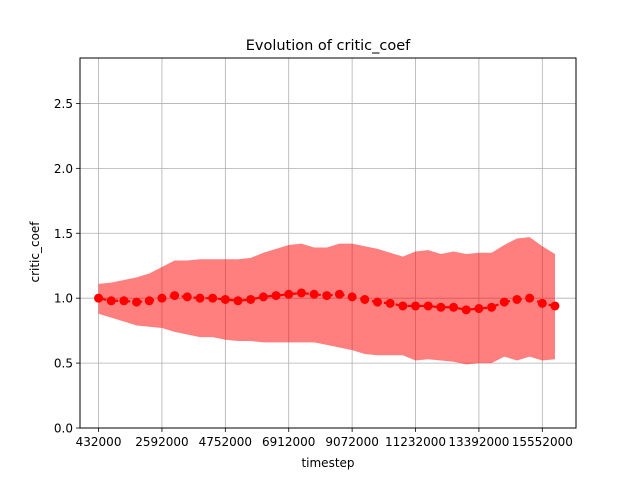  What do you see at coordinates (288, 442) in the screenshot?
I see `x-tick-label: 6912000` at bounding box center [288, 442].